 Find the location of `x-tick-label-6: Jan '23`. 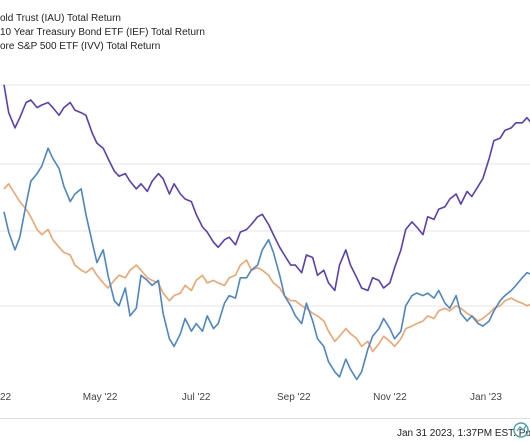

x-tick-label-6: Jan '23 is located at coordinates (486, 397).